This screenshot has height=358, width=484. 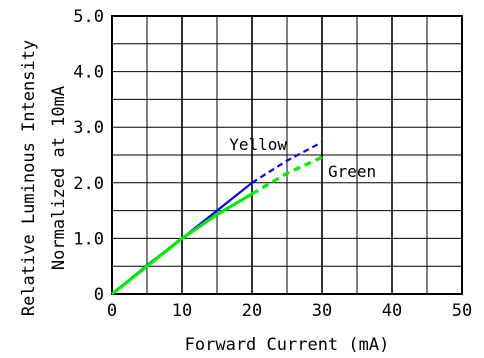 What do you see at coordinates (258, 144) in the screenshot?
I see `series-label-yellow: Yellow` at bounding box center [258, 144].